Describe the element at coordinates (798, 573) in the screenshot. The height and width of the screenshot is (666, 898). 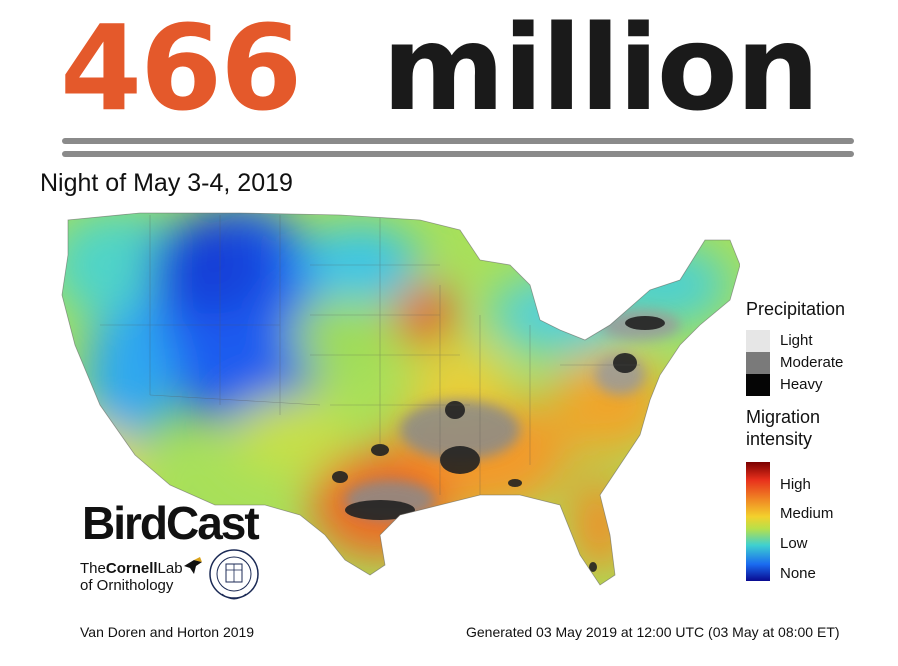
I see `gradient-label-none: None` at that location.